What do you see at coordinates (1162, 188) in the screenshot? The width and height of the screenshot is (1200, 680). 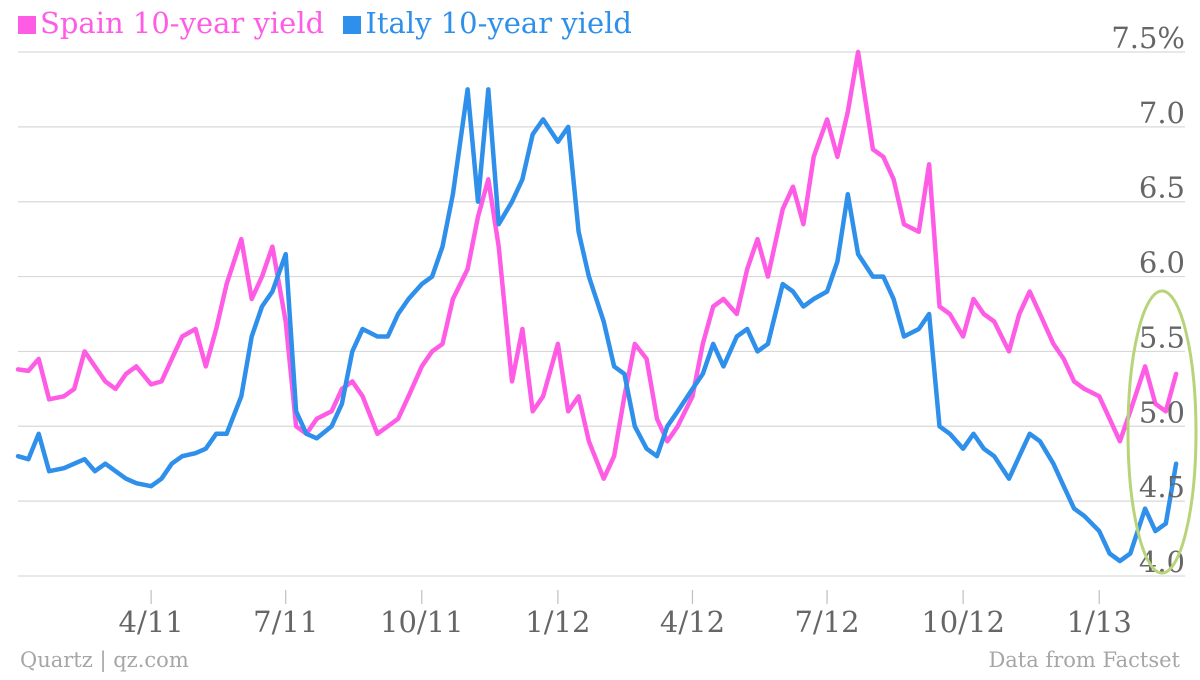 I see `y-tick-label-2: 6.5` at bounding box center [1162, 188].